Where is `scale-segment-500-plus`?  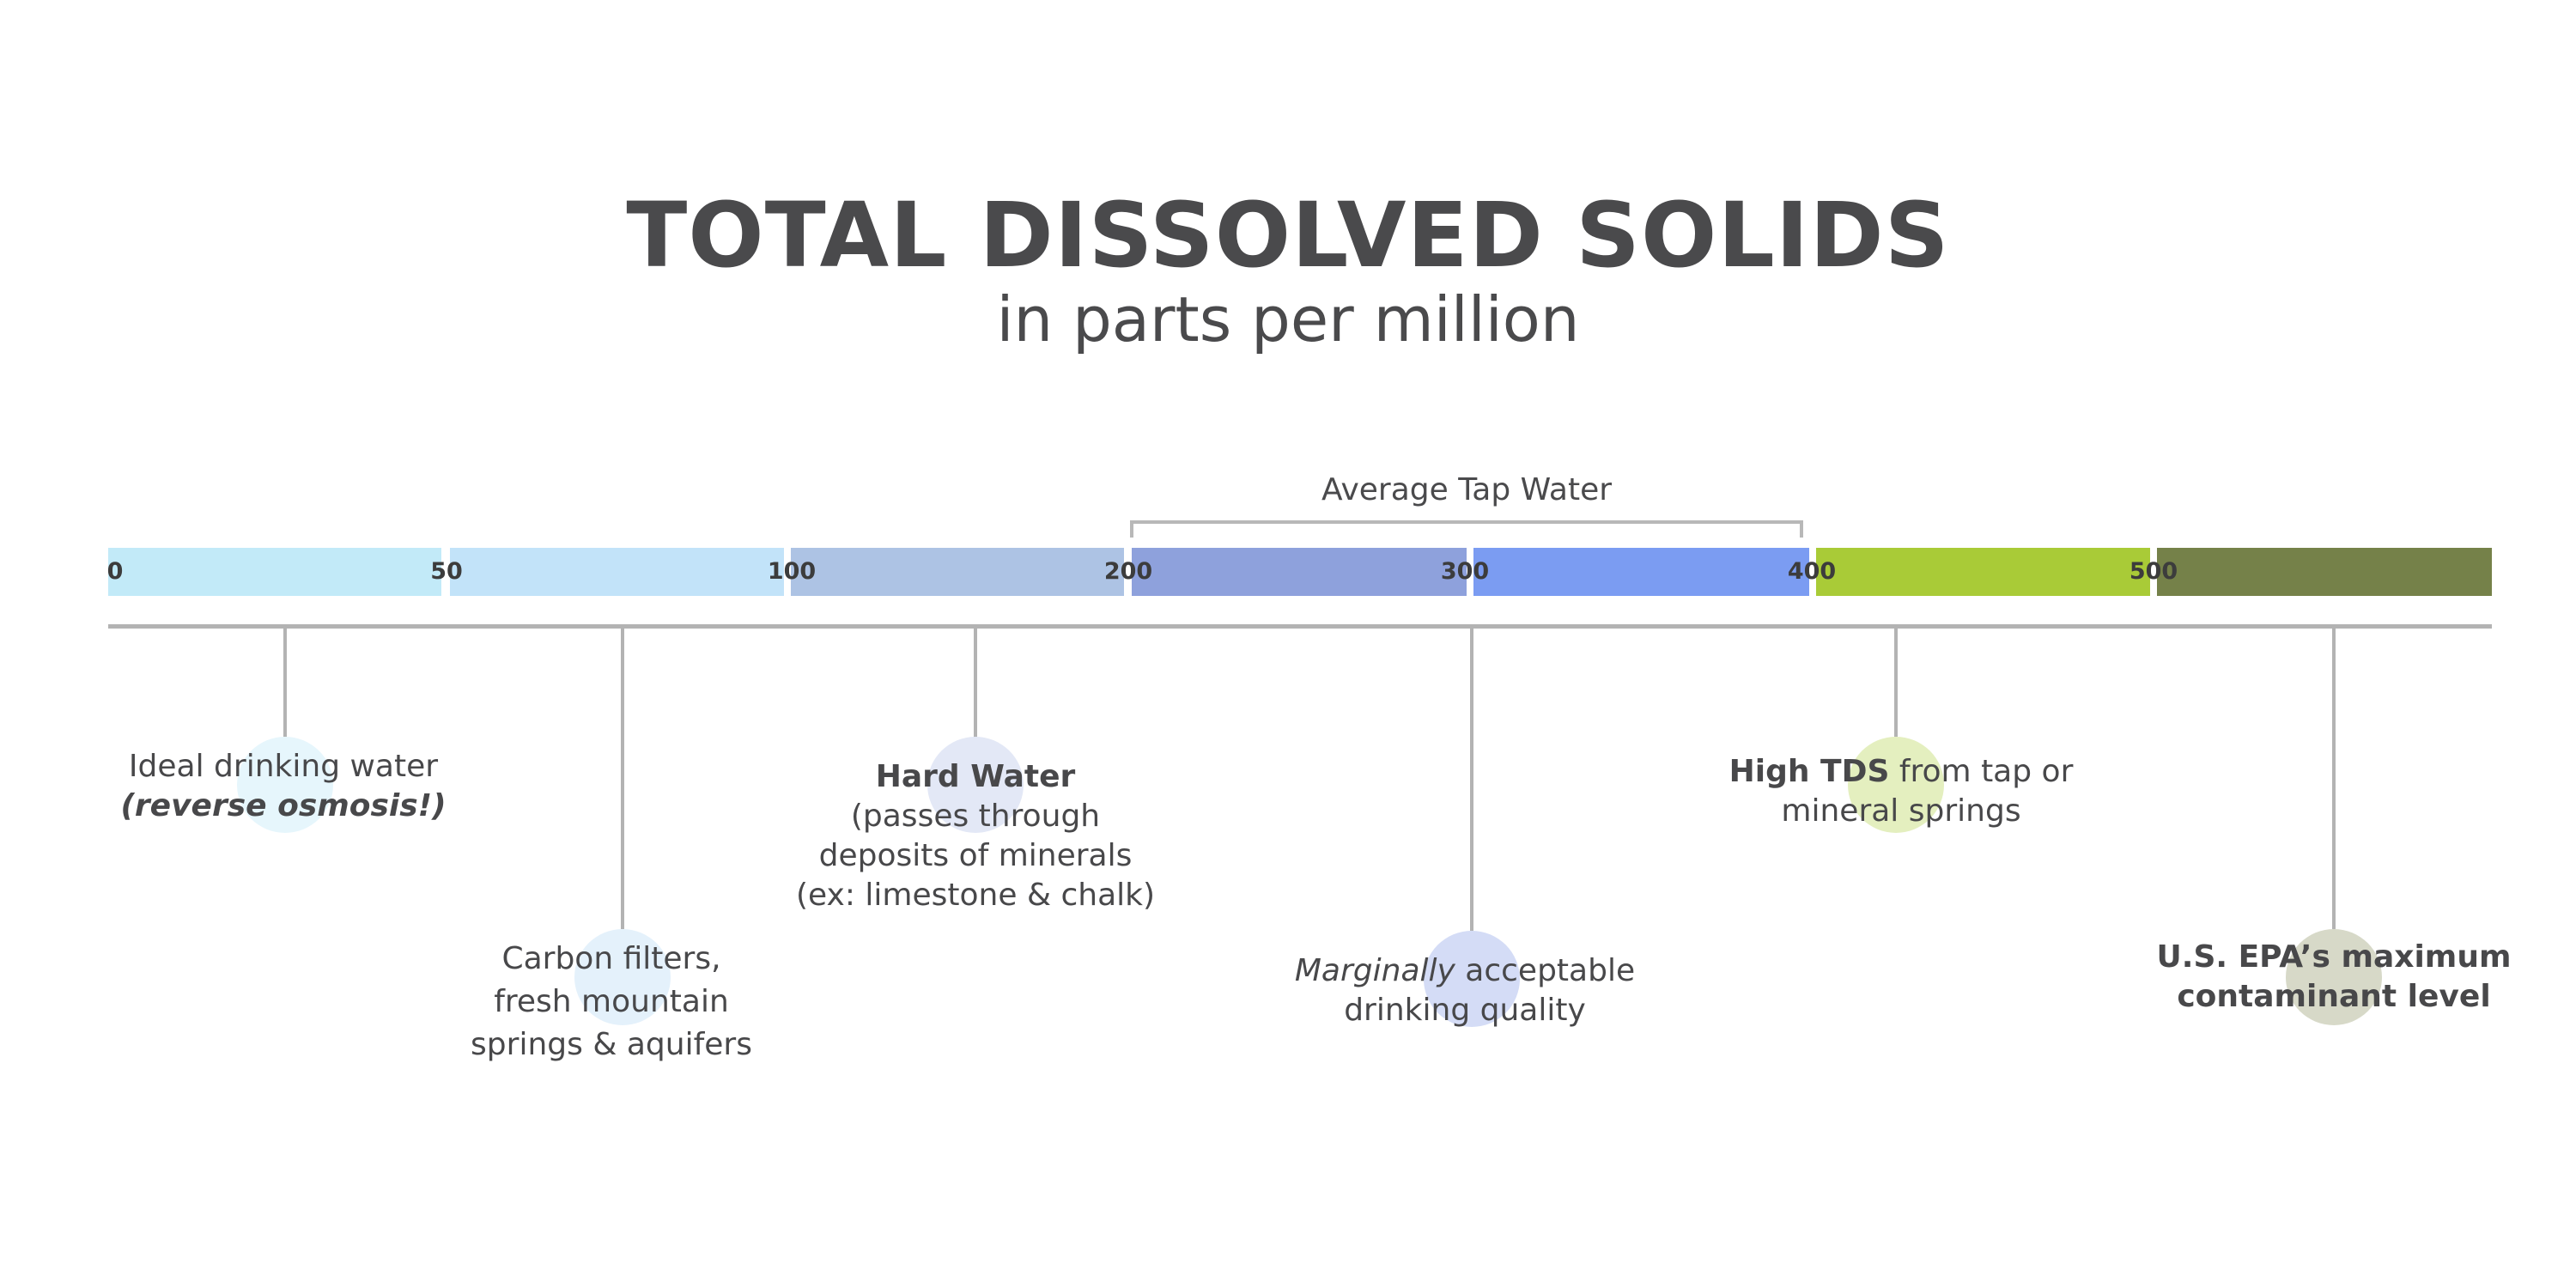 scale-segment-500-plus is located at coordinates (2324, 572).